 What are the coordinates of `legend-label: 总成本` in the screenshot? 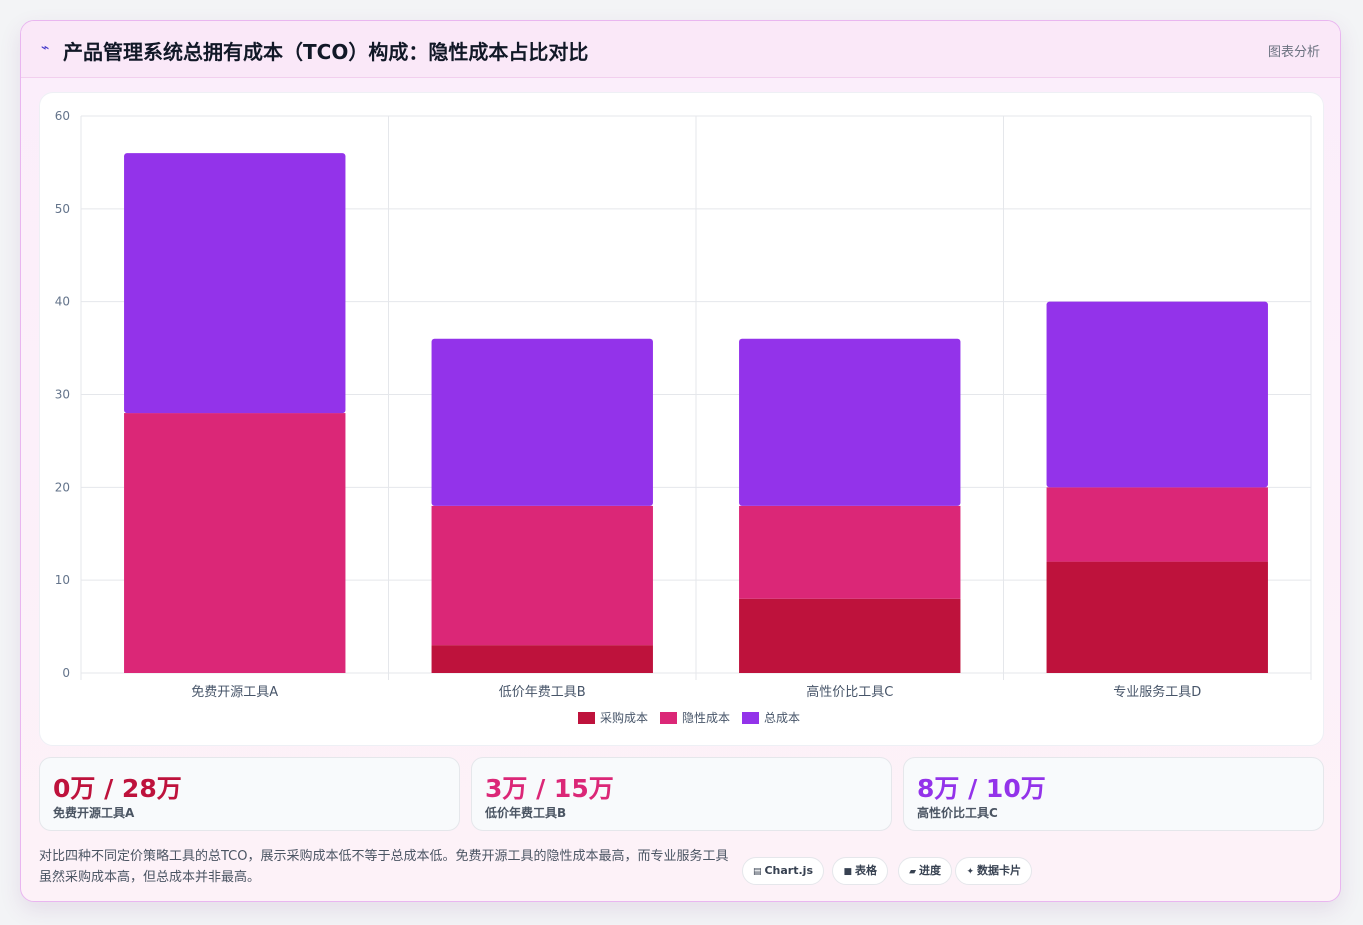 It's located at (782, 718).